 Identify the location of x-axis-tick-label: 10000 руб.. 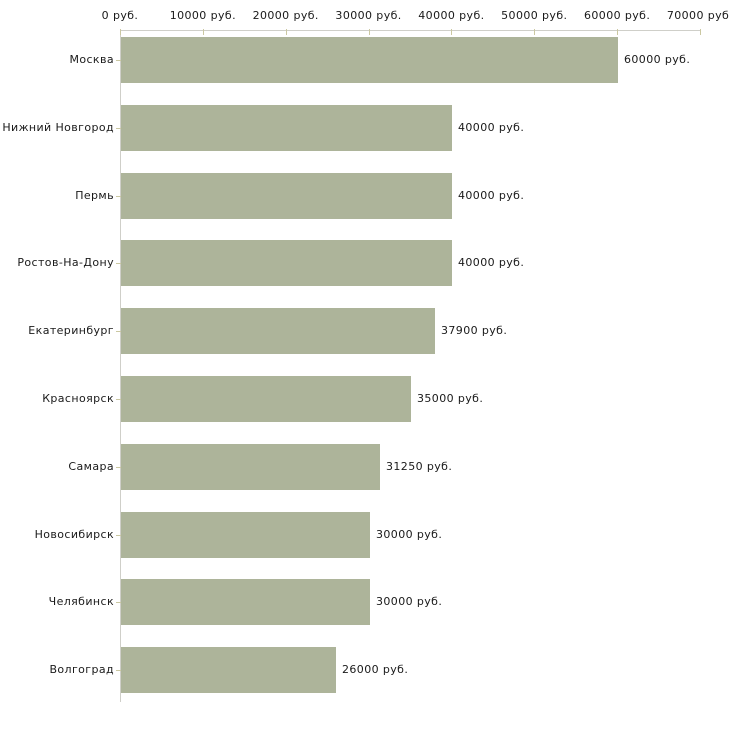
(202, 15).